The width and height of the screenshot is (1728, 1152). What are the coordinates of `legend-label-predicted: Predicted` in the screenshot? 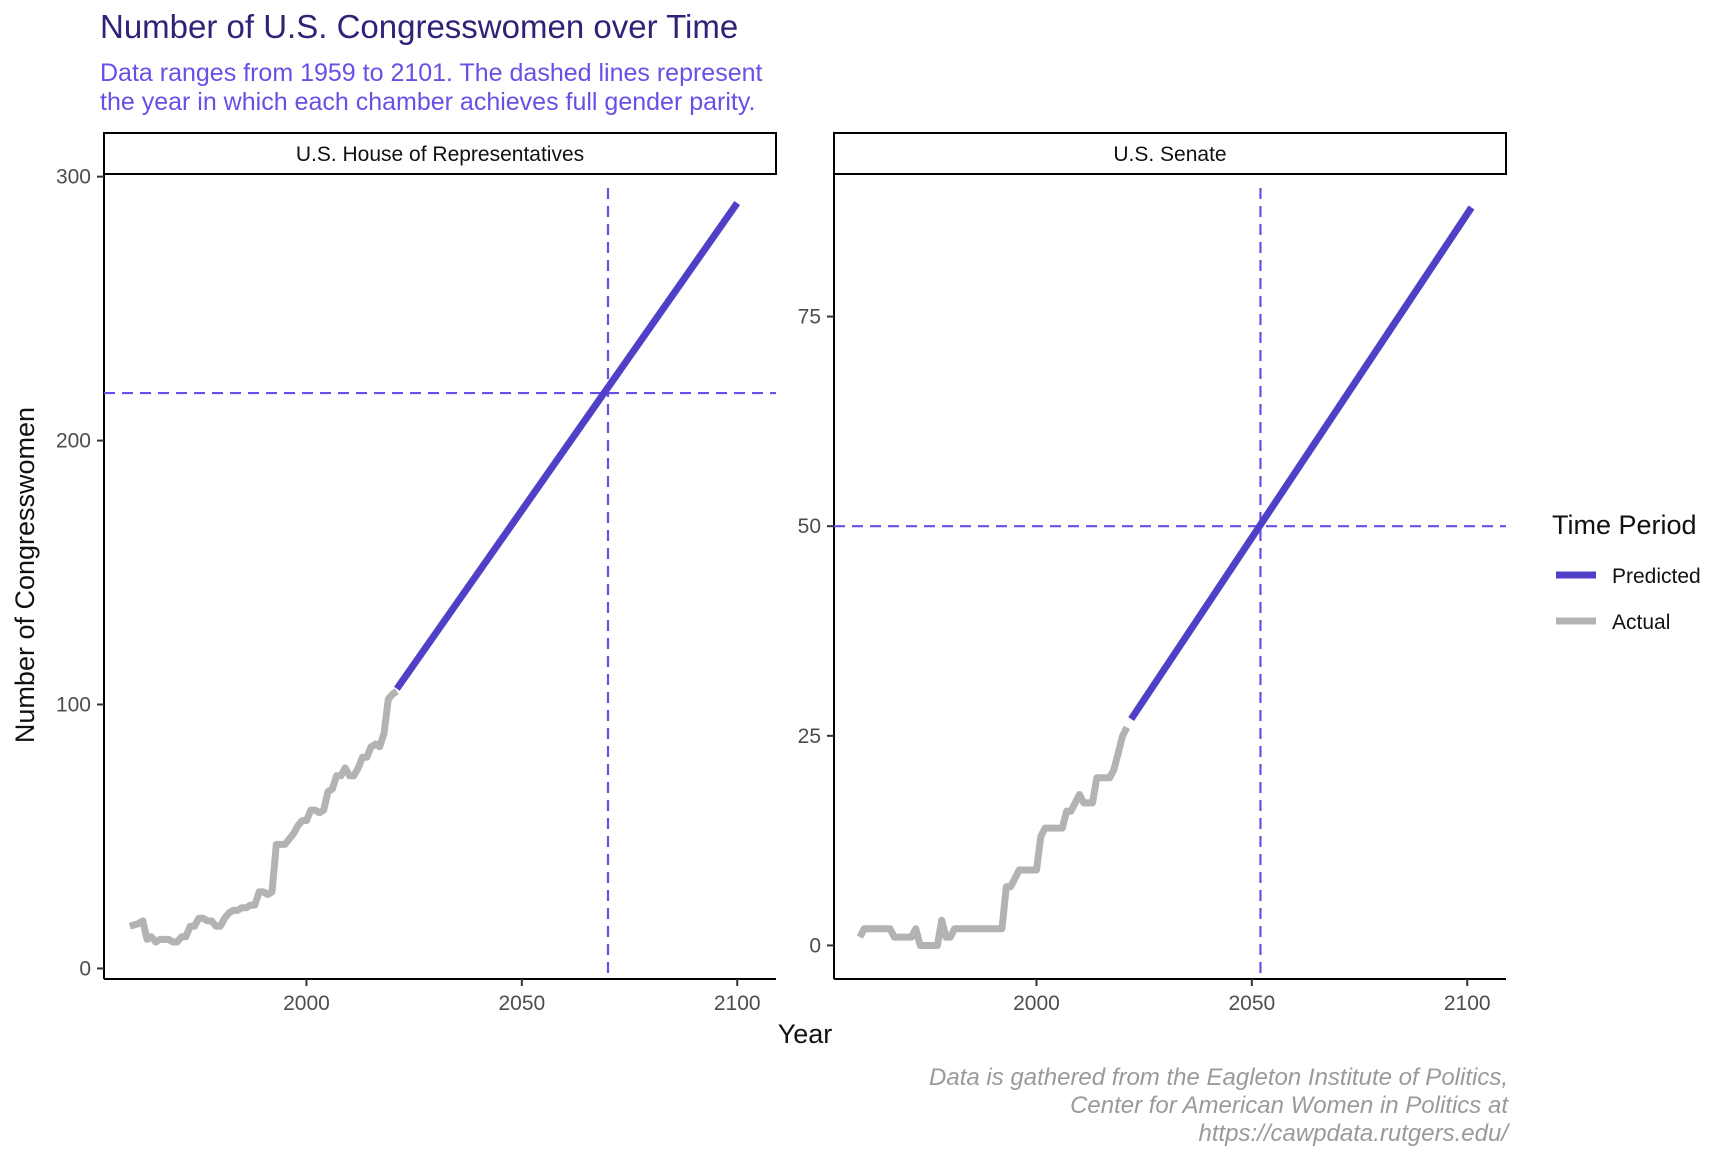 It's located at (1656, 576).